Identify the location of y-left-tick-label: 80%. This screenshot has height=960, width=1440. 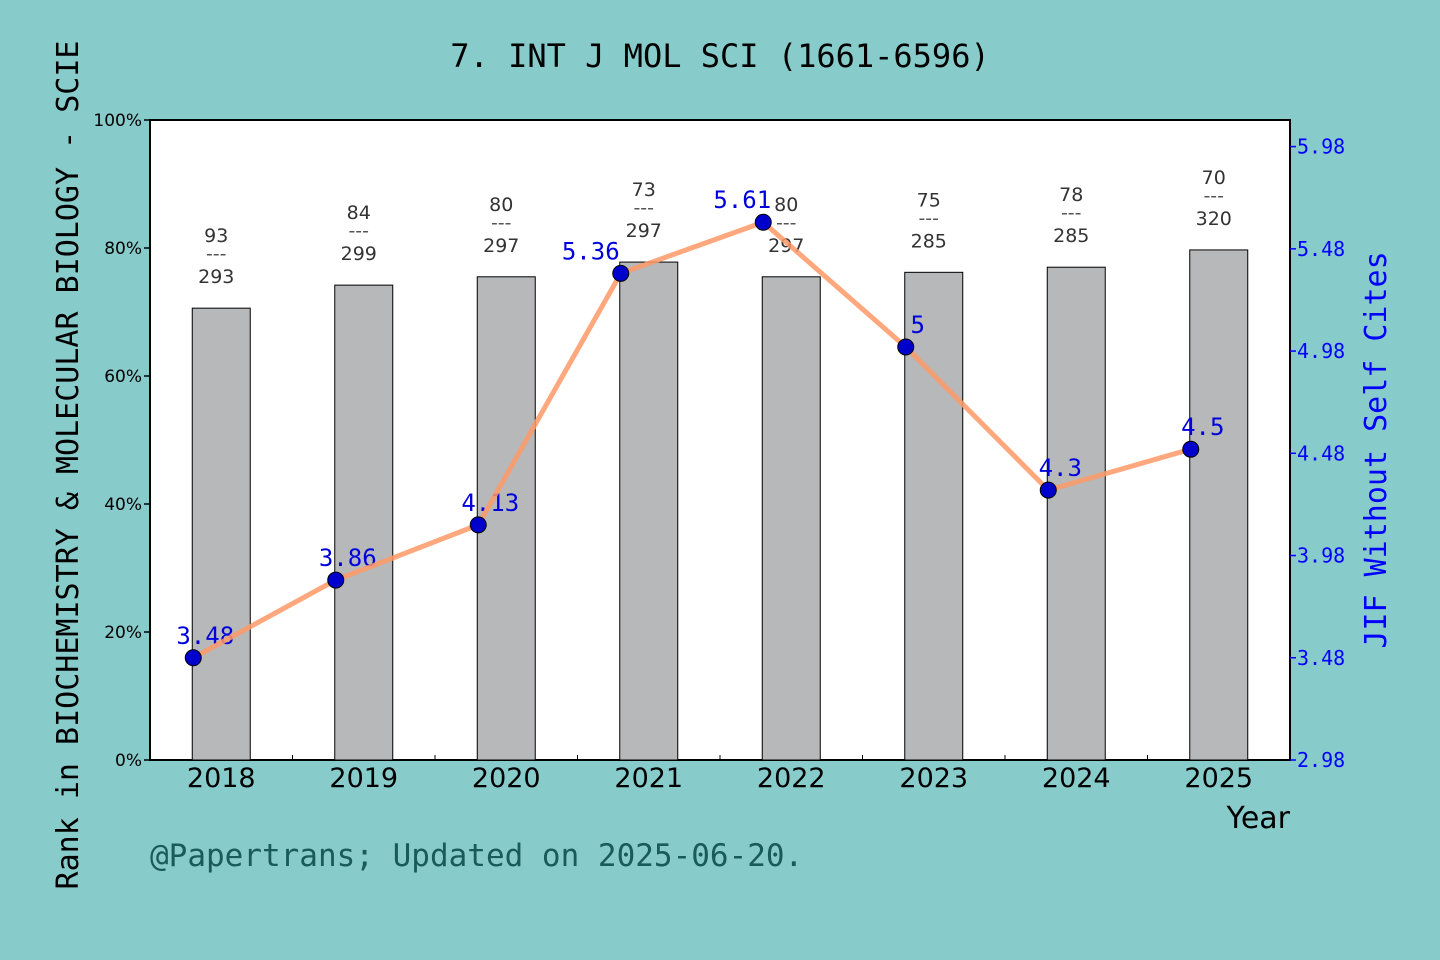
(123, 249).